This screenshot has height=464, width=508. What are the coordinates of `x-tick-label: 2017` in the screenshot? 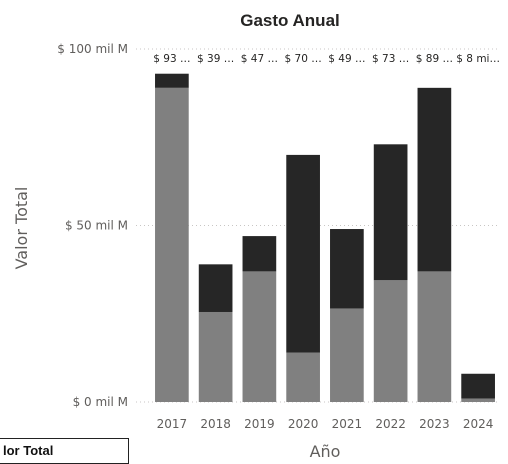 It's located at (172, 424).